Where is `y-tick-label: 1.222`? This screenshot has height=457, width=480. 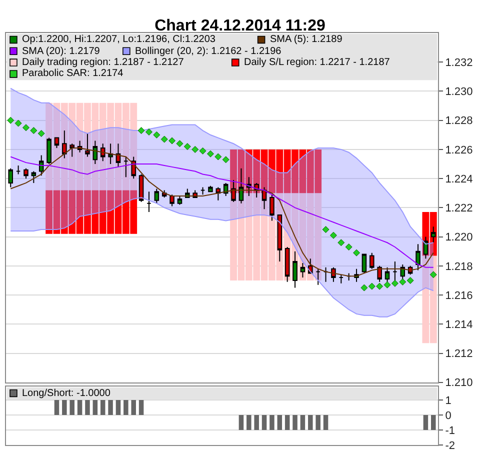
y-tick-label: 1.222 is located at coordinates (459, 208).